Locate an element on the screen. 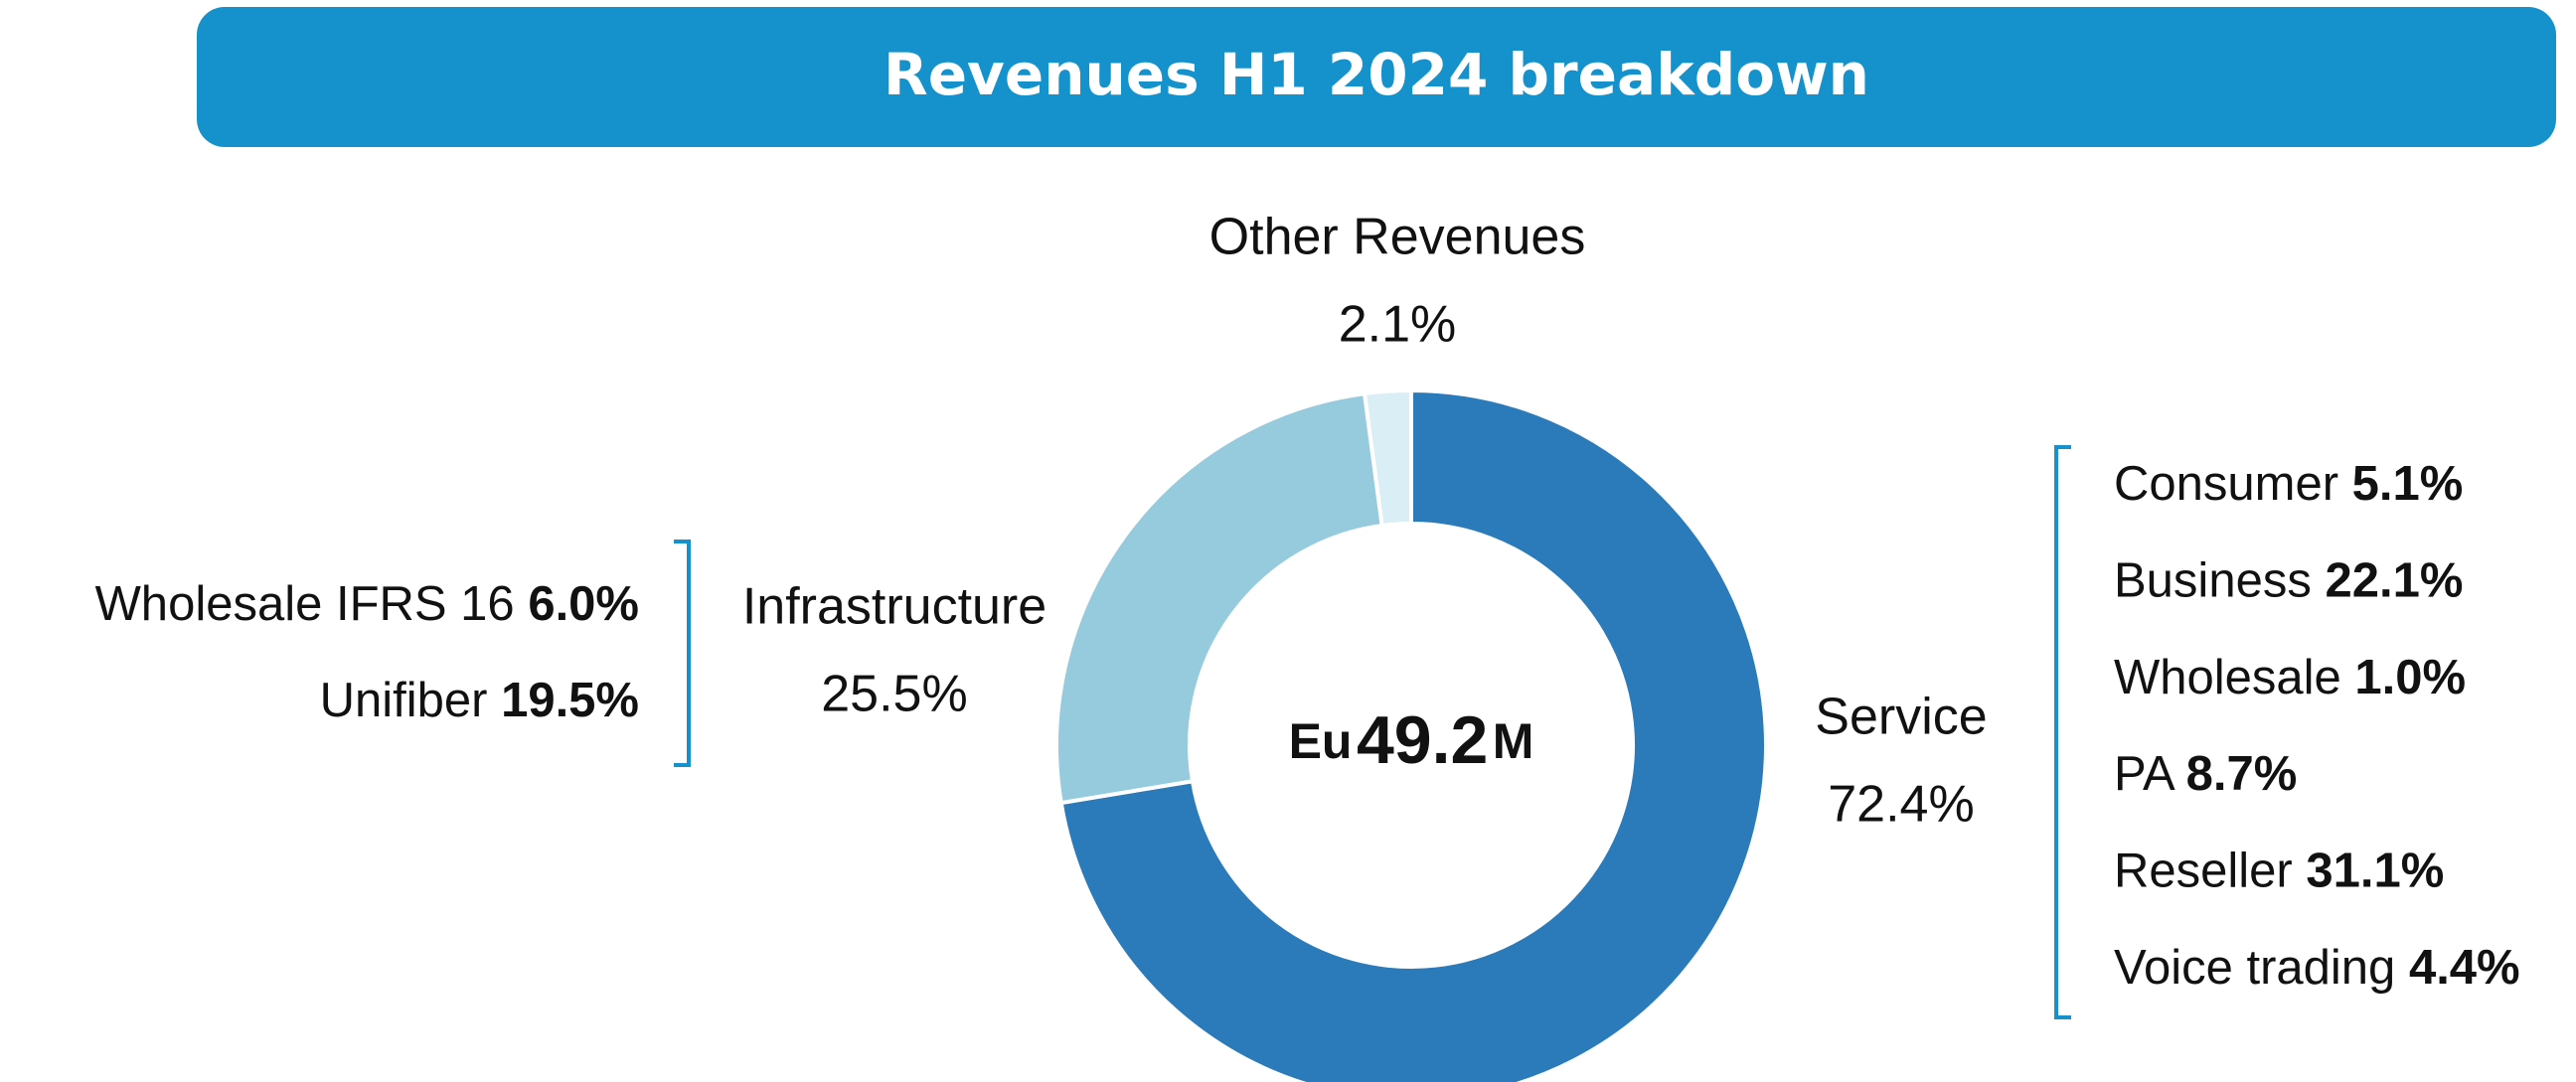 This screenshot has height=1082, width=2576. slice-label: Other Revenues is located at coordinates (1397, 237).